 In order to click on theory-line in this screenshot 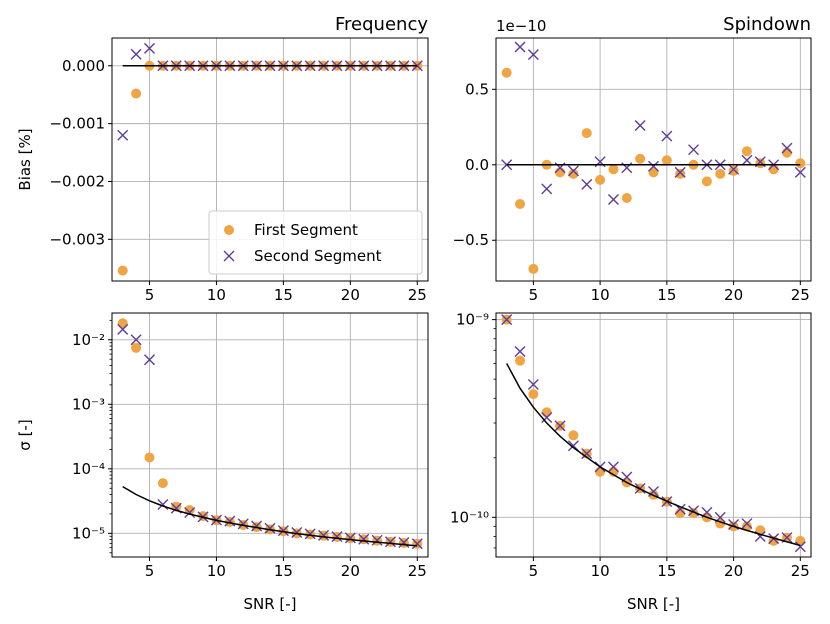, I will do `click(653, 455)`.